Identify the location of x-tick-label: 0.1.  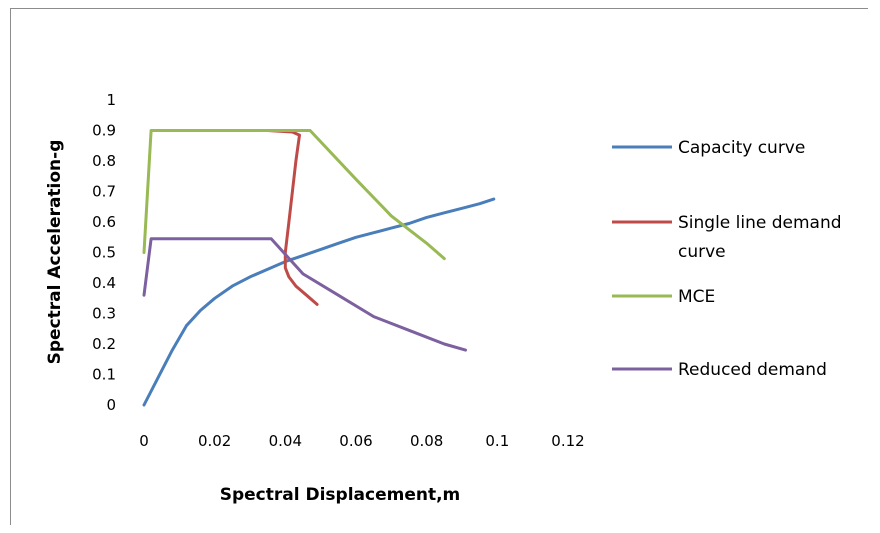
(497, 441).